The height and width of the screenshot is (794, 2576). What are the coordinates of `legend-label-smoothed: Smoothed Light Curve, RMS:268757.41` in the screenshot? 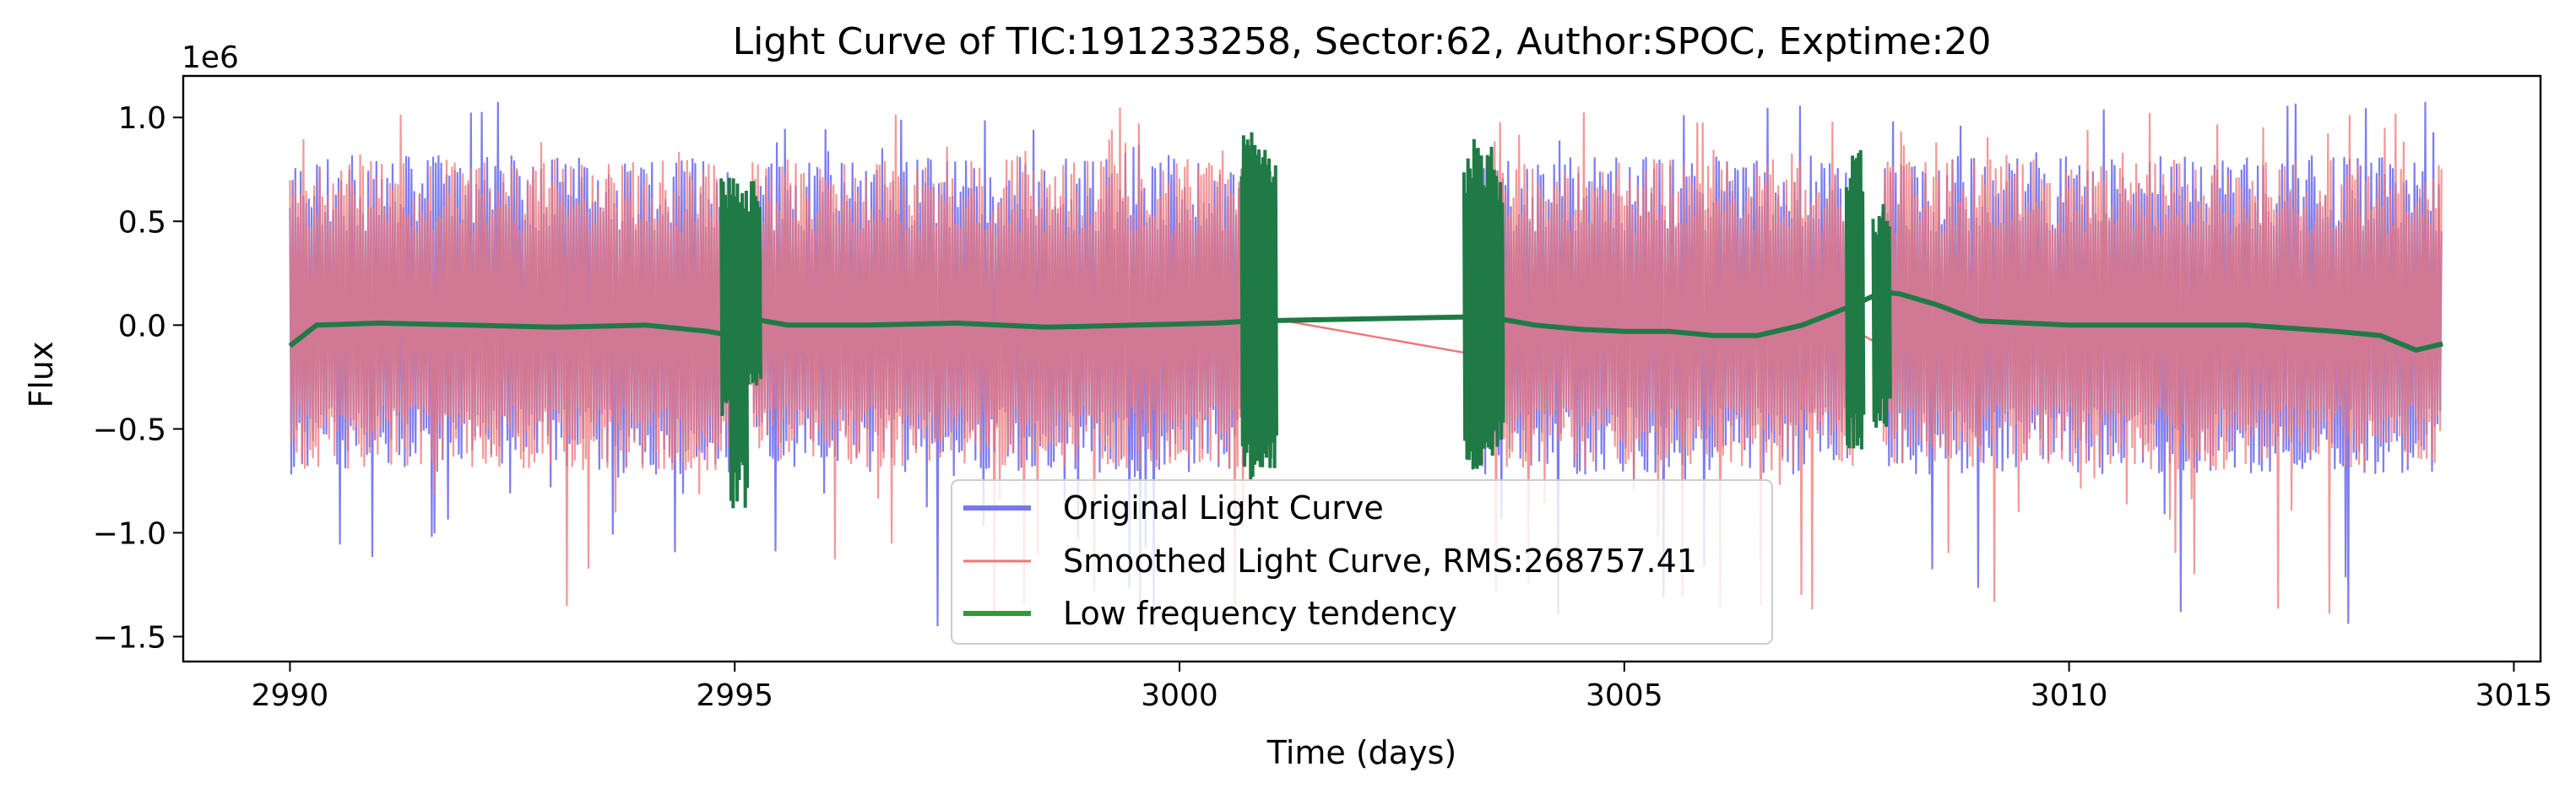 It's located at (1380, 561).